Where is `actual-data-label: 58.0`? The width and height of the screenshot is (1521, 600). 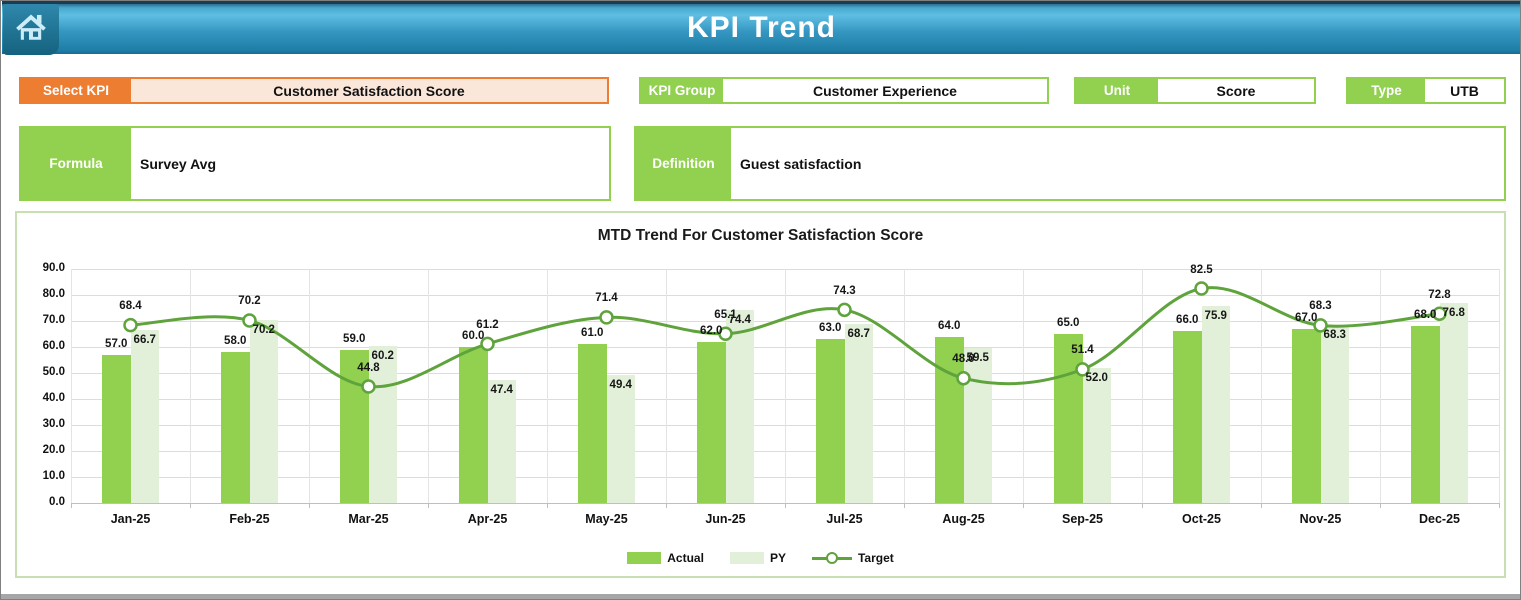
actual-data-label: 58.0 is located at coordinates (235, 341).